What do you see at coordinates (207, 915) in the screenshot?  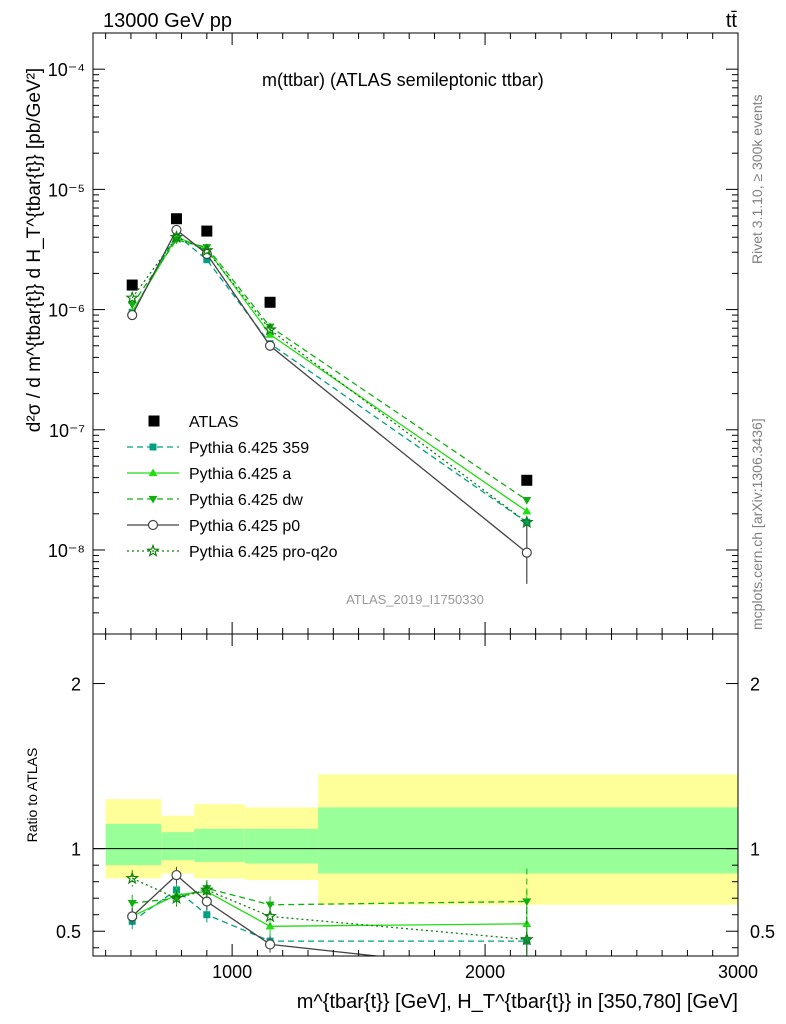 I see `ratio-marker-p359` at bounding box center [207, 915].